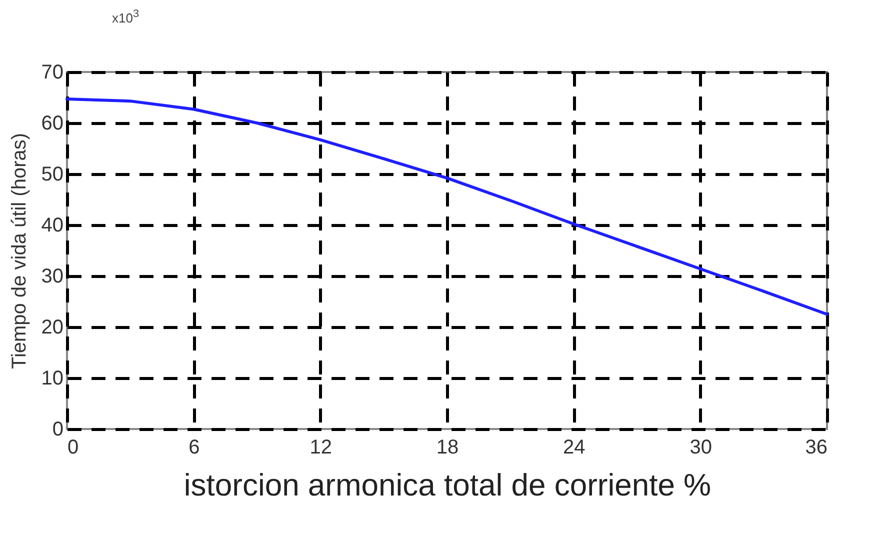 The width and height of the screenshot is (876, 536). I want to click on x-axis-title: istorcion armonica total de corriente %, so click(448, 485).